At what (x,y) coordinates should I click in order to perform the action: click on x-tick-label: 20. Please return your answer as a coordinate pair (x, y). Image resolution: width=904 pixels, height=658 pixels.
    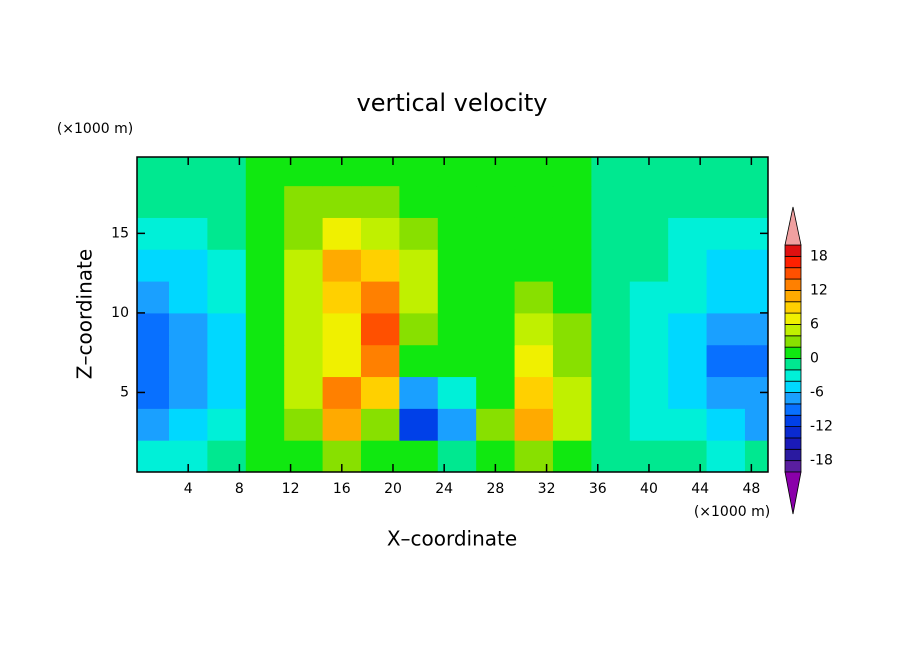
    Looking at the image, I should click on (393, 489).